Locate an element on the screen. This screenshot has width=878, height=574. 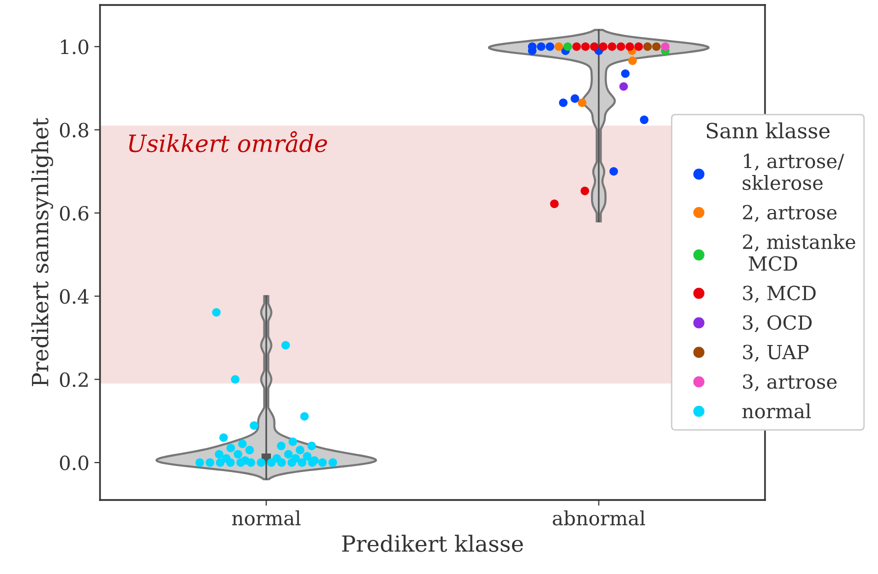
x-tick-label: abnormal is located at coordinates (599, 518).